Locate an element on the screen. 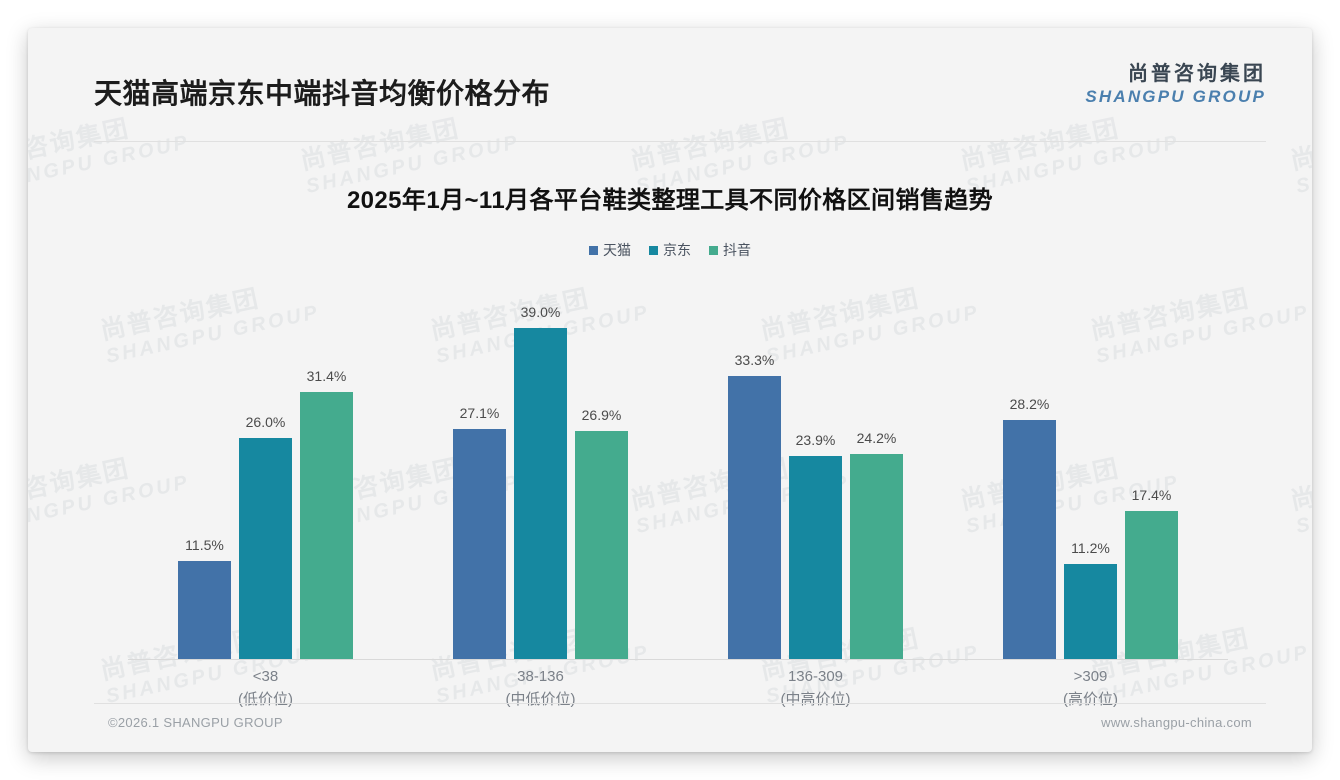 The width and height of the screenshot is (1340, 780). x-axis-line is located at coordinates (678, 659).